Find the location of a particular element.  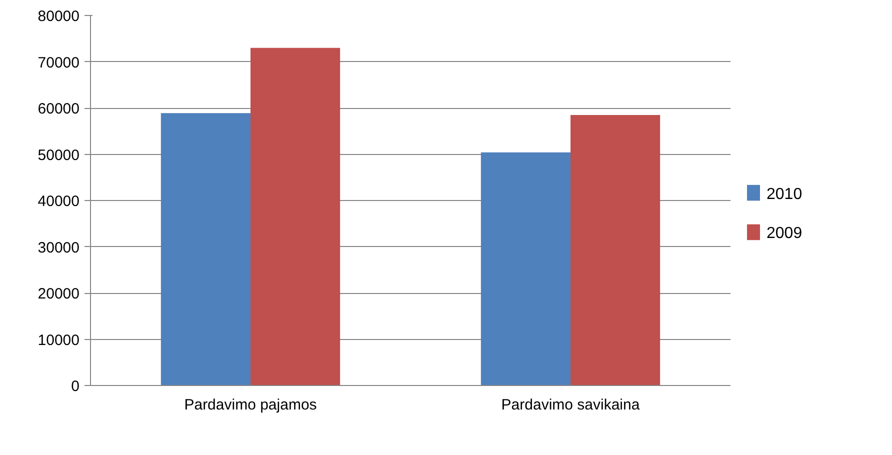

legend-label: 2010 is located at coordinates (784, 194).